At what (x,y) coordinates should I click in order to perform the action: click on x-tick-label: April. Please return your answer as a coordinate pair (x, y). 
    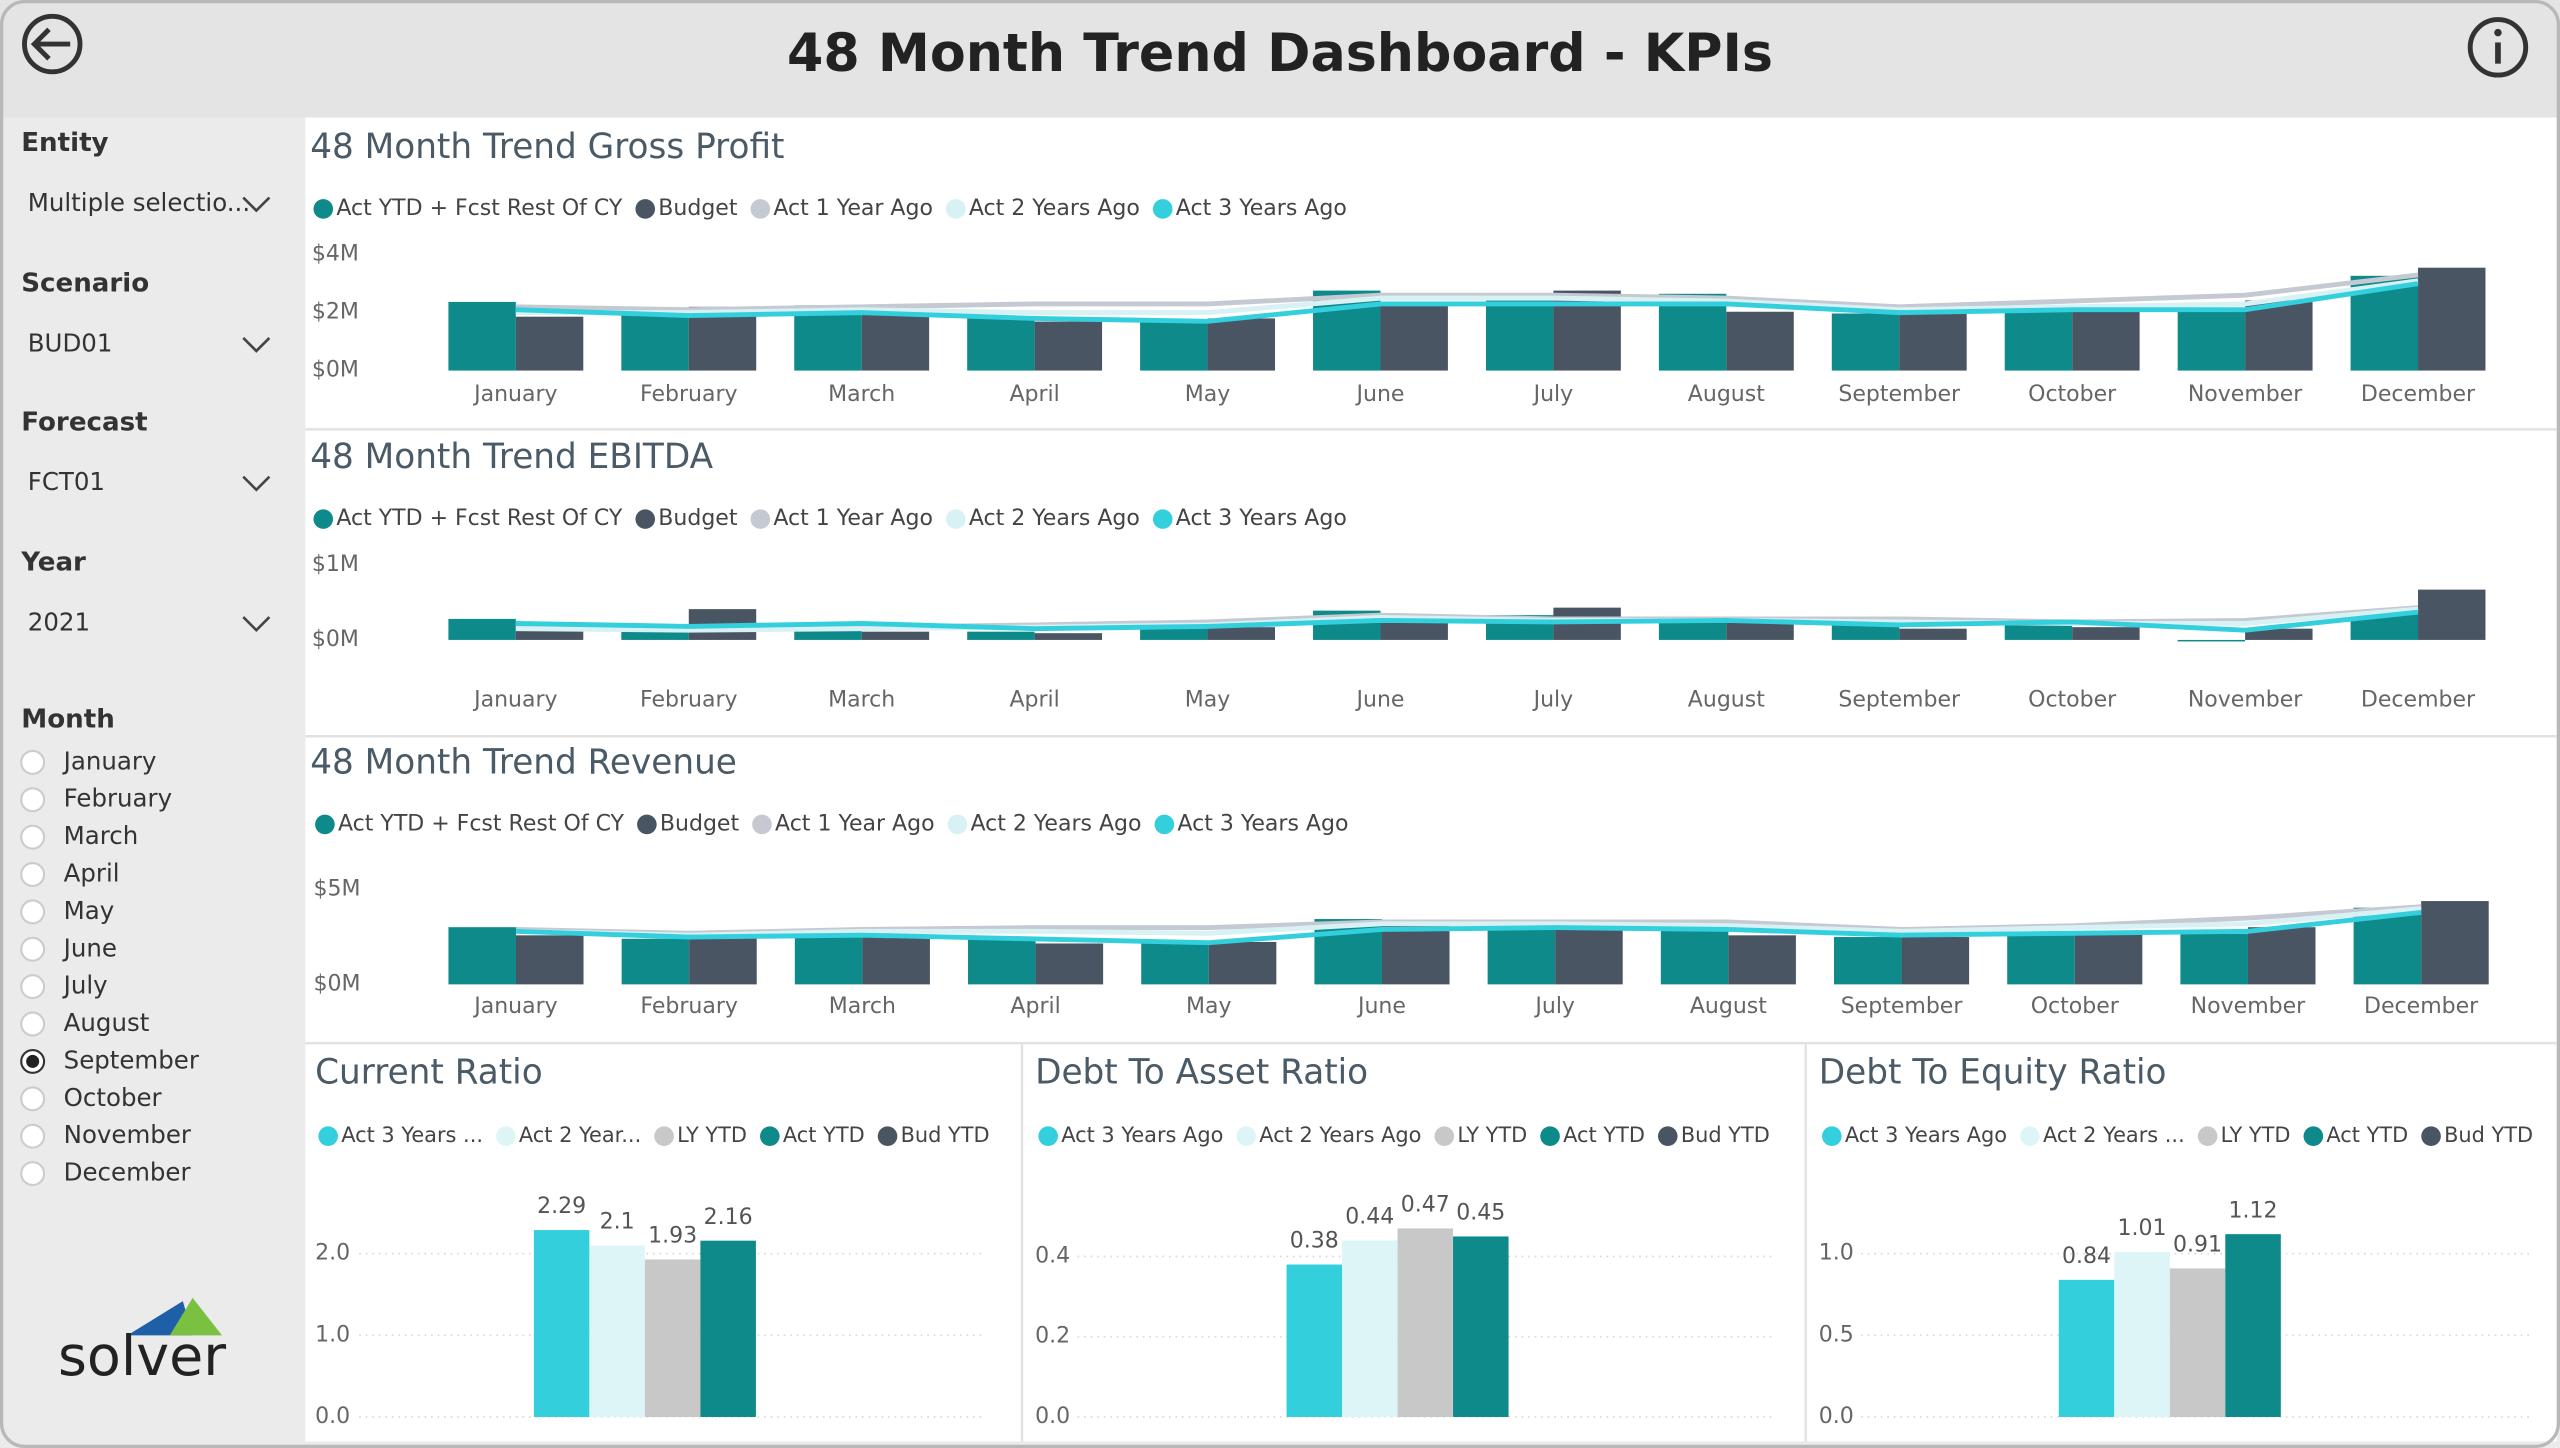
    Looking at the image, I should click on (1034, 394).